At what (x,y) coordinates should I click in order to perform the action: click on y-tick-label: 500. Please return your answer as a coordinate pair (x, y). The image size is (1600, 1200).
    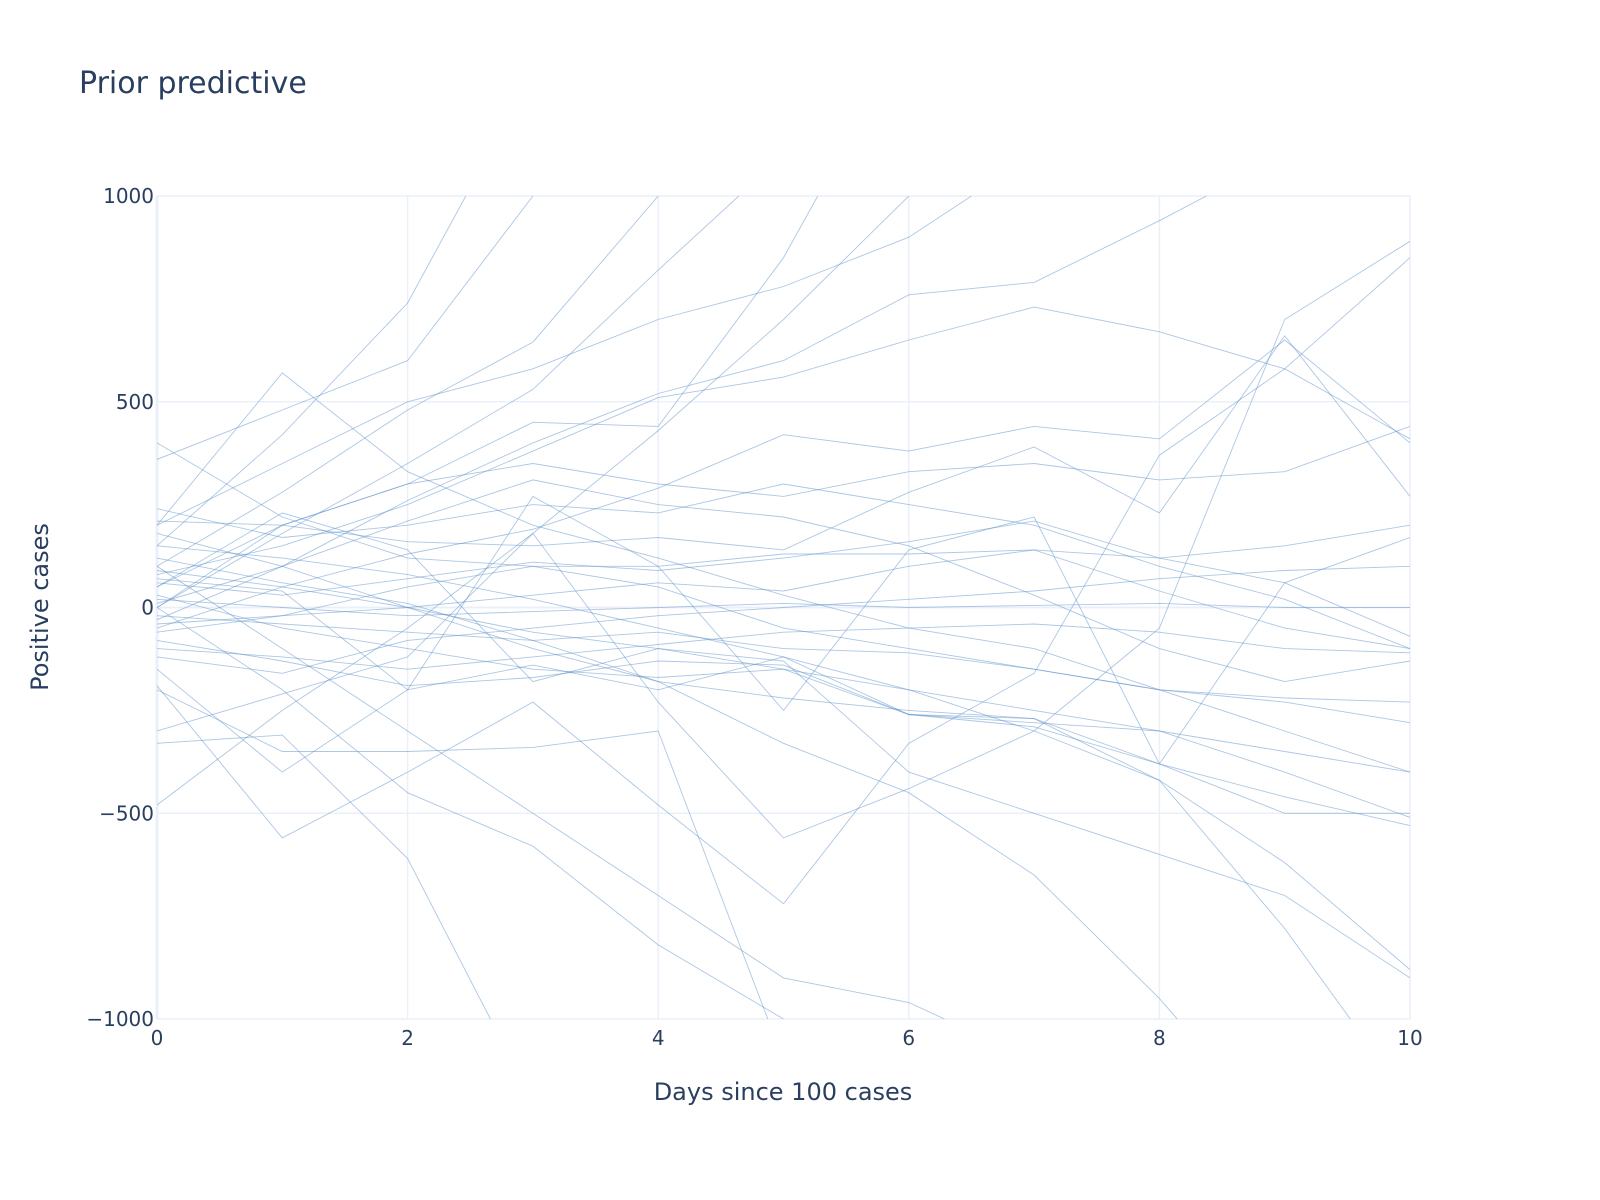
    Looking at the image, I should click on (135, 402).